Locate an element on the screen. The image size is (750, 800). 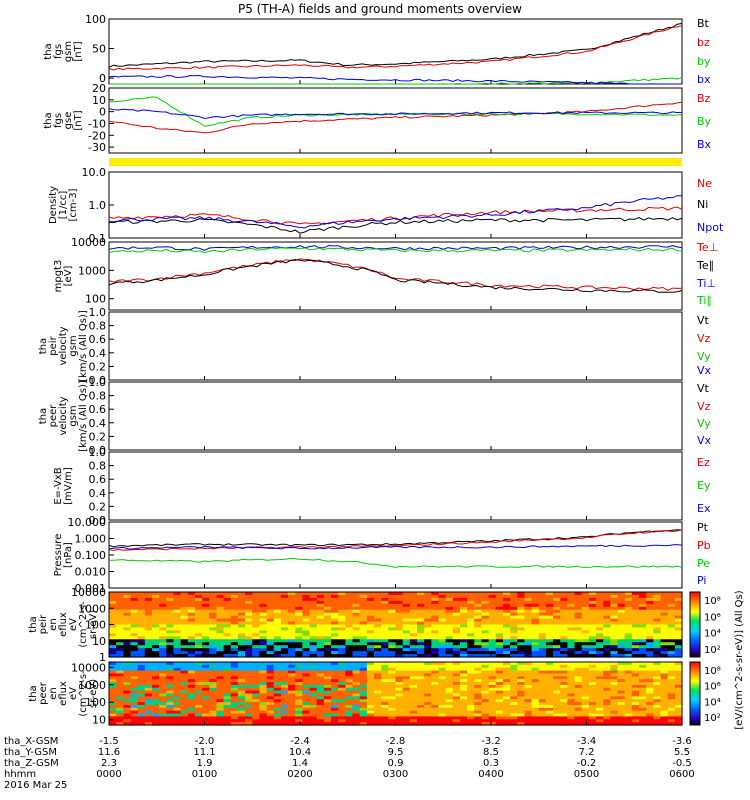
y-axis-label: tha is located at coordinates (33, 693).